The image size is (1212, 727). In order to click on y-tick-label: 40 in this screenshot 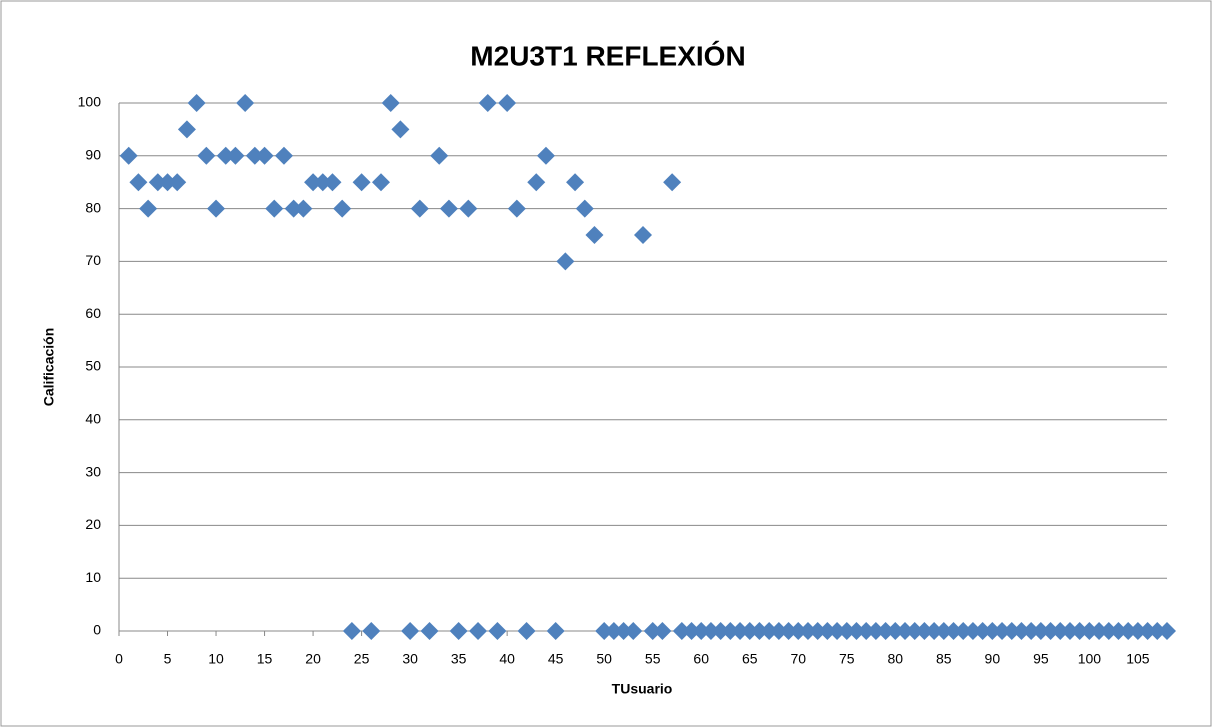, I will do `click(93, 419)`.